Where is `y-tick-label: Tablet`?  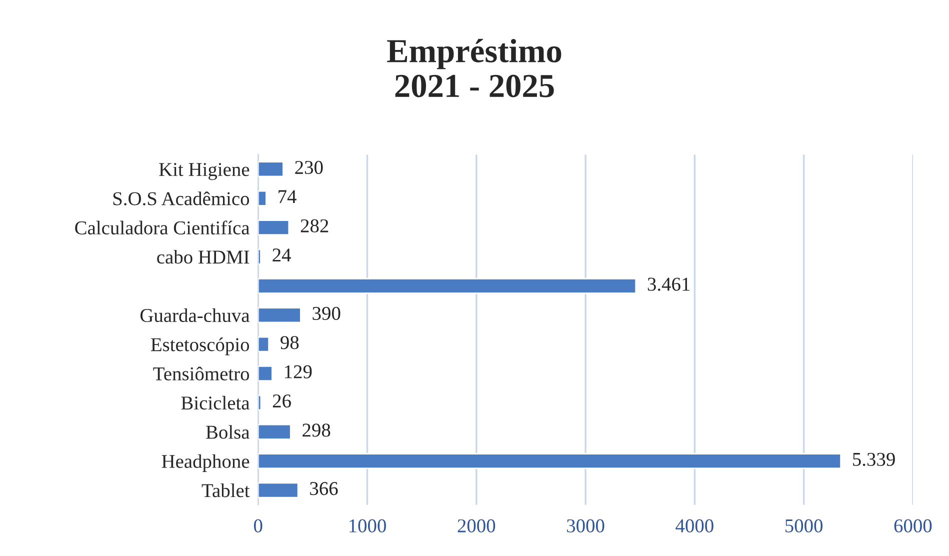 y-tick-label: Tablet is located at coordinates (226, 491).